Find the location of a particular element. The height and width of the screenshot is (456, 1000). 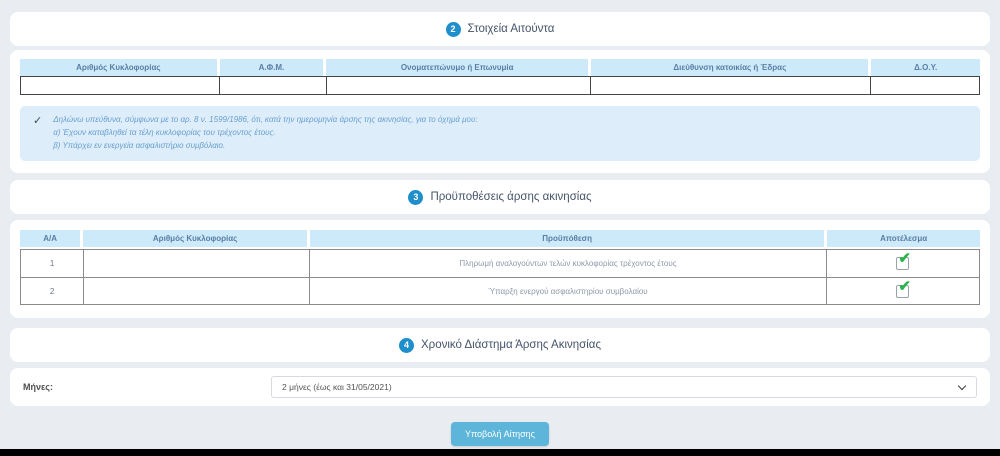

period-section-header: 4 Χρονικό Διάστημα Άρσης Ακινησίας is located at coordinates (500, 345).